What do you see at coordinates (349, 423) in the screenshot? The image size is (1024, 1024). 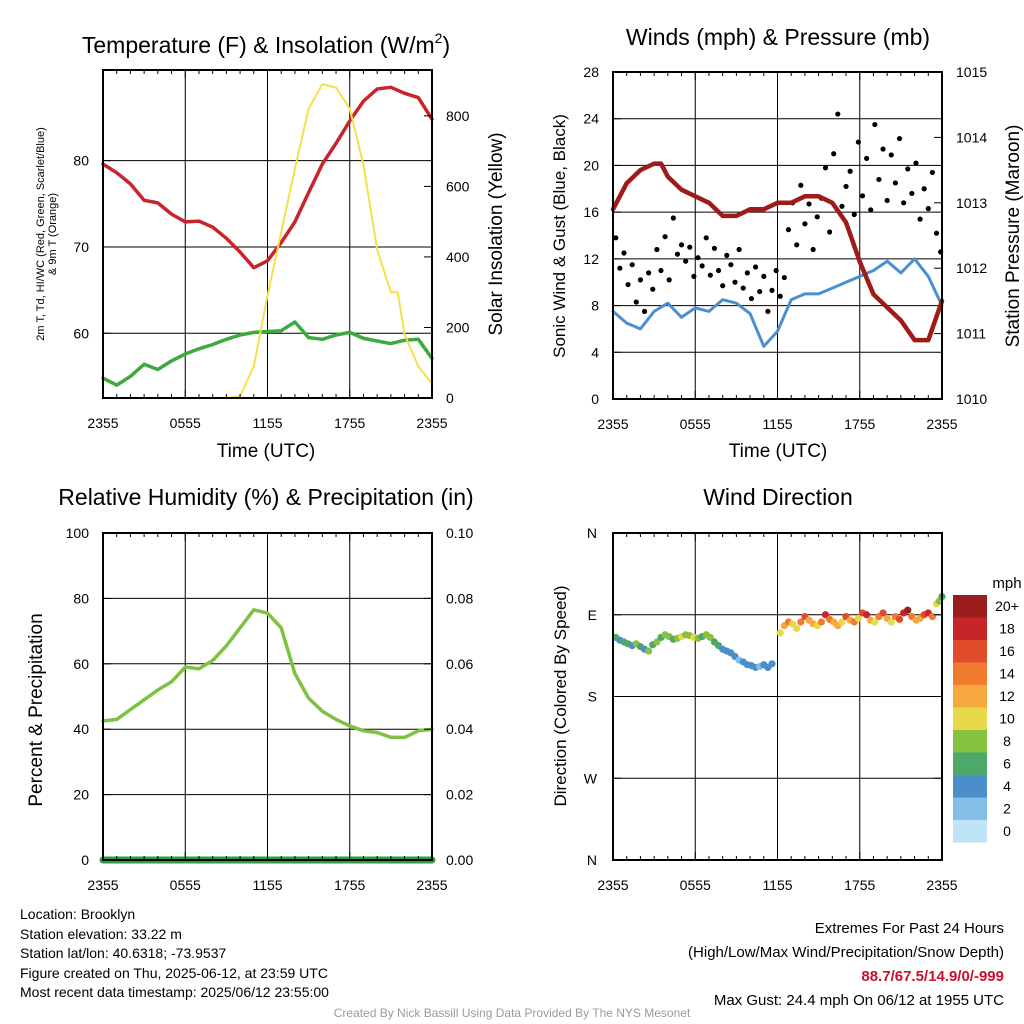 I see `x-tick-label: 1755` at bounding box center [349, 423].